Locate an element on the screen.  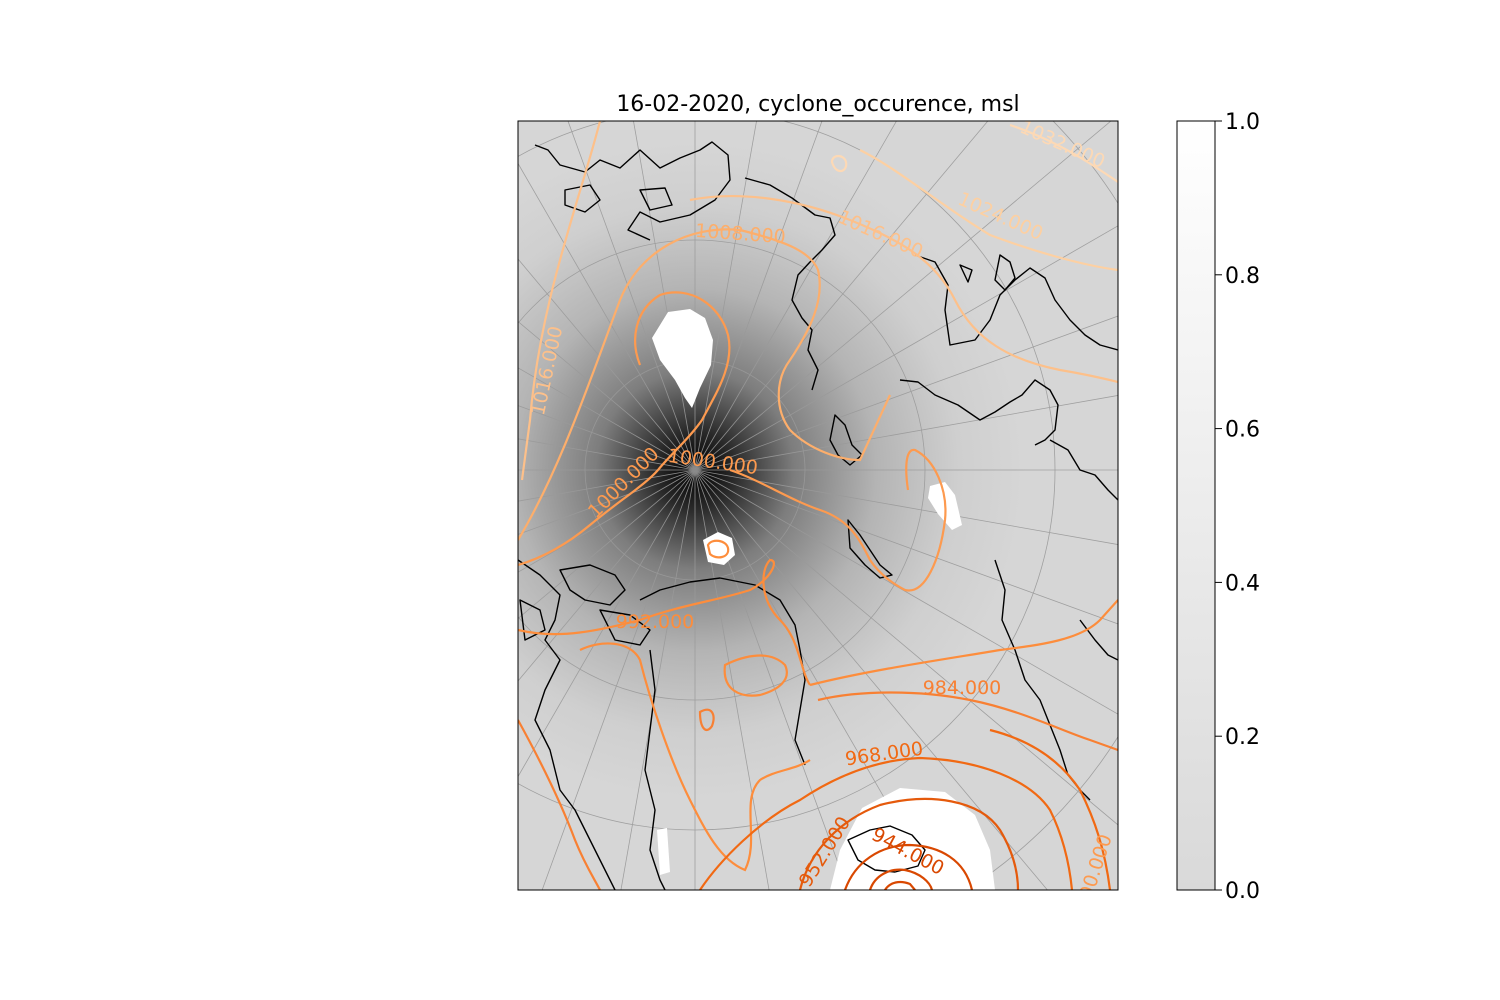
contour-968-east is located at coordinates (1050, 809).